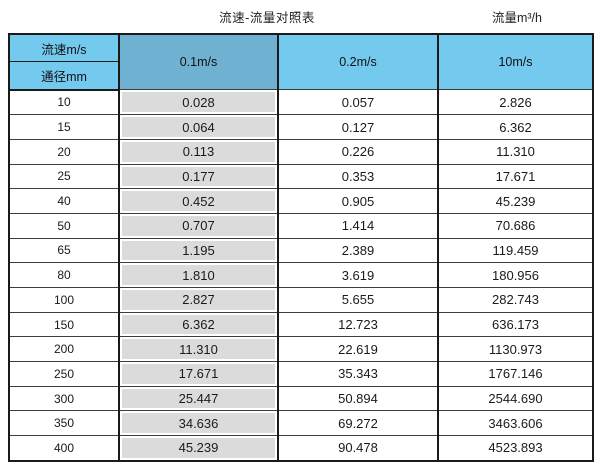 This screenshot has width=600, height=466. Describe the element at coordinates (64, 349) in the screenshot. I see `diameter-cell: 200` at that location.